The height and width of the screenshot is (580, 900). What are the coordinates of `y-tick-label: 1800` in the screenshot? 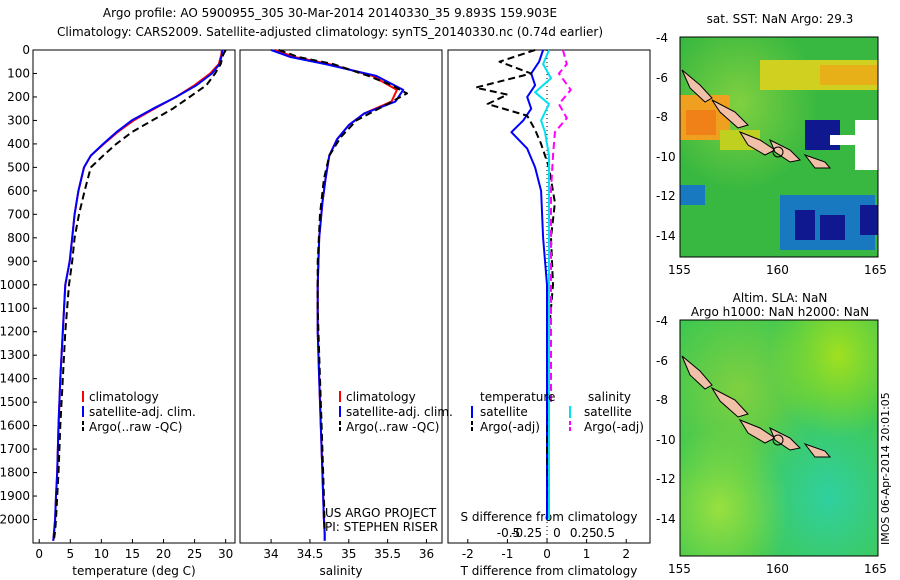 It's located at (15, 473).